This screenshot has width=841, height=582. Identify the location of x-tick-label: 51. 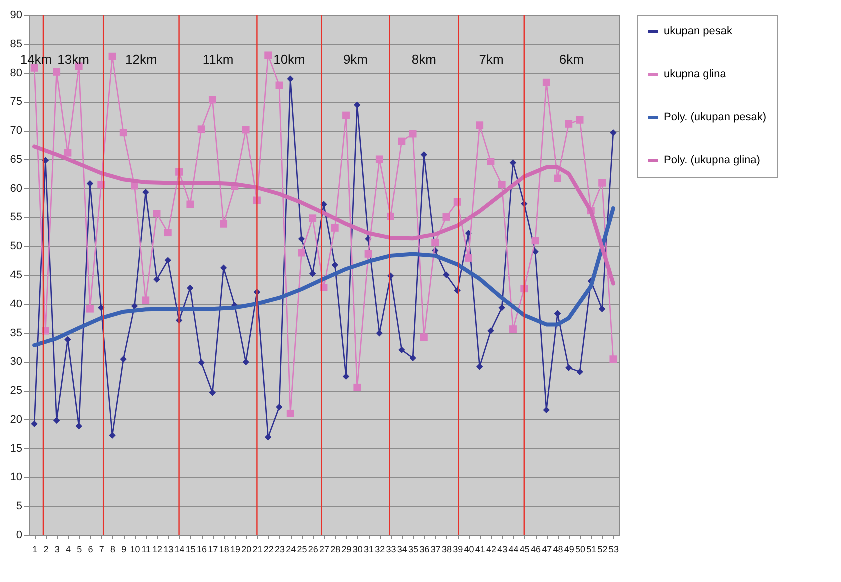
(591, 549).